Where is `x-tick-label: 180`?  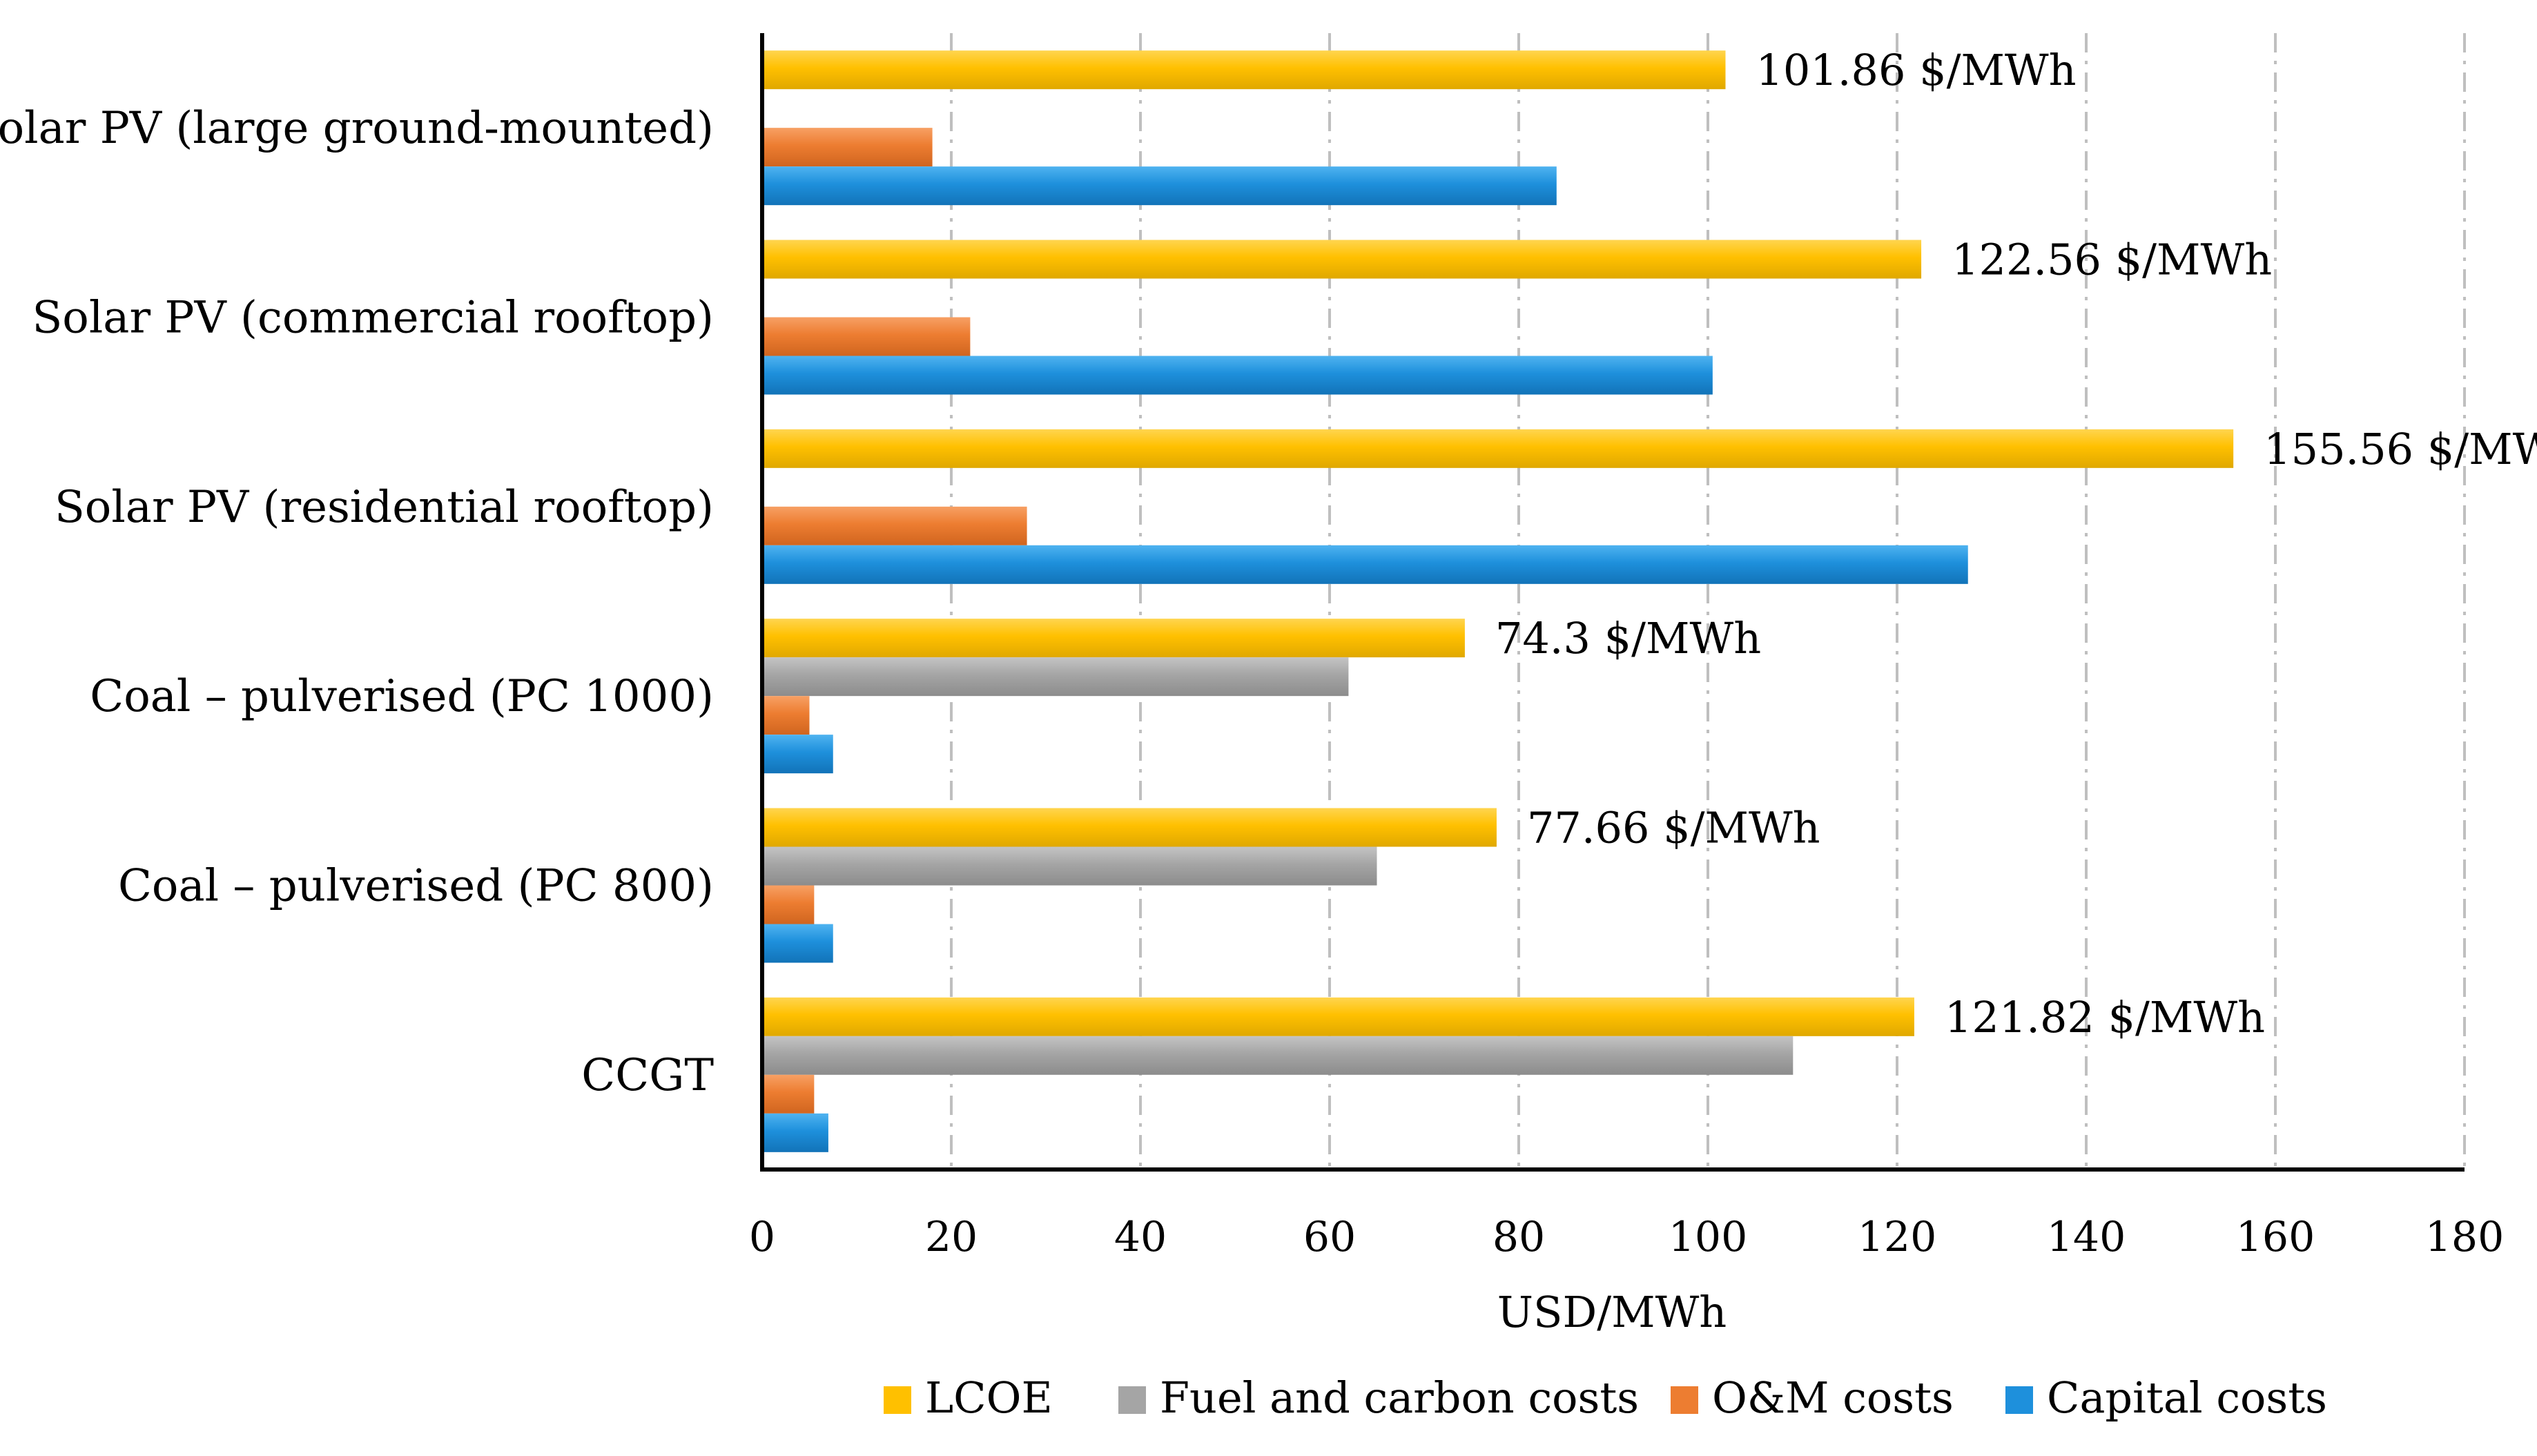
x-tick-label: 180 is located at coordinates (2465, 1237).